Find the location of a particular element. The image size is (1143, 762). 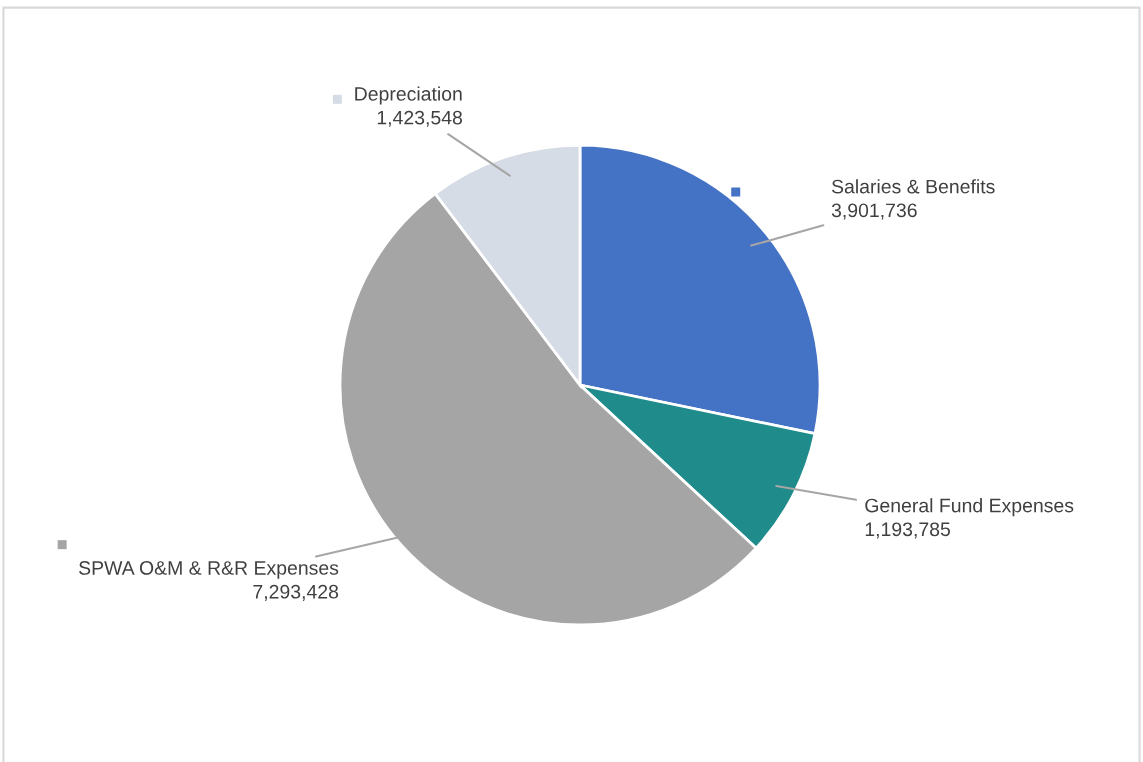

slice-label: General Fund Expenses is located at coordinates (969, 507).